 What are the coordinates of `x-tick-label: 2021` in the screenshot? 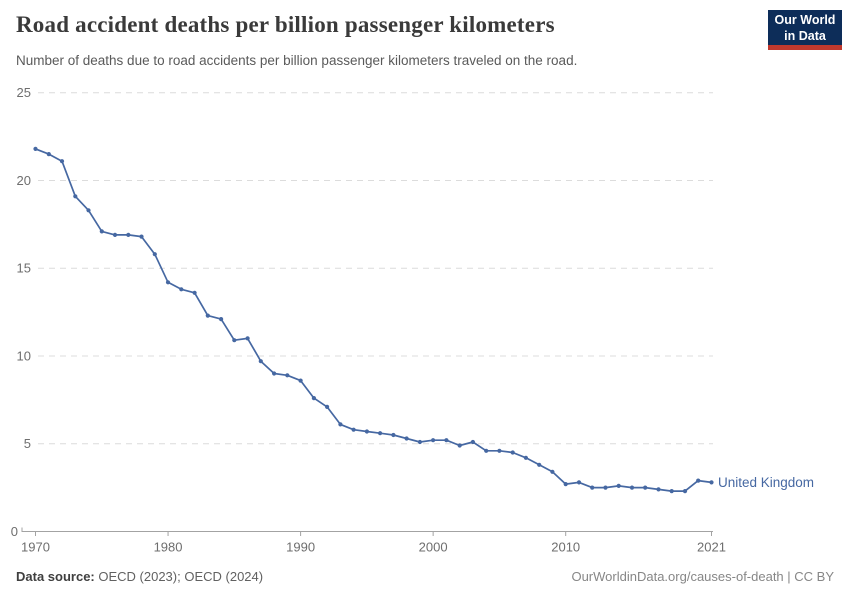 It's located at (711, 547).